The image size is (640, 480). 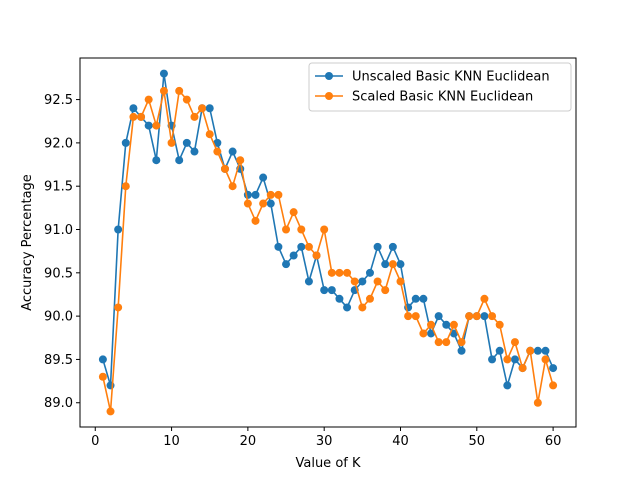 I want to click on x-tick-label: 50, so click(x=477, y=441).